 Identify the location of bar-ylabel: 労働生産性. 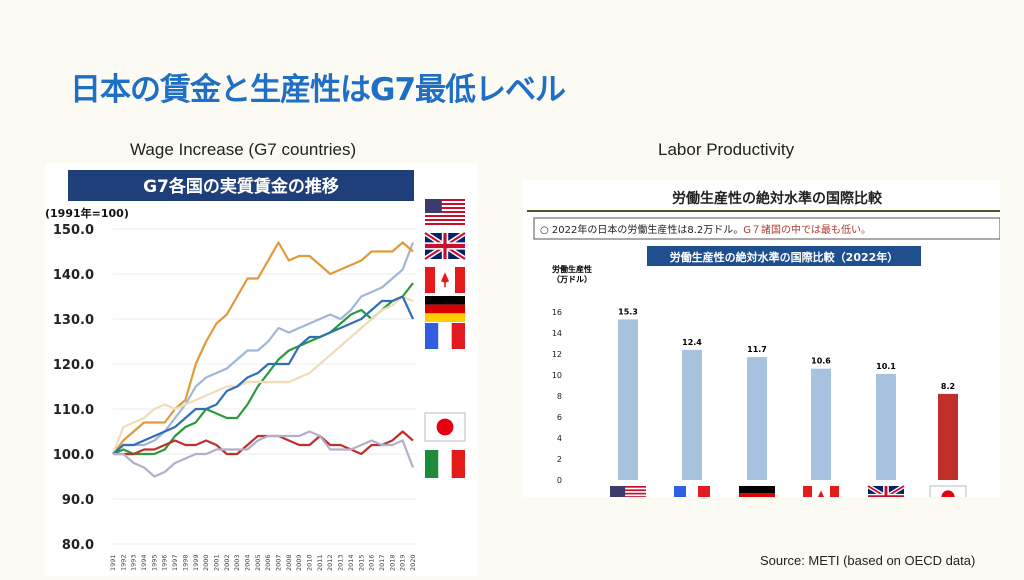
(572, 269).